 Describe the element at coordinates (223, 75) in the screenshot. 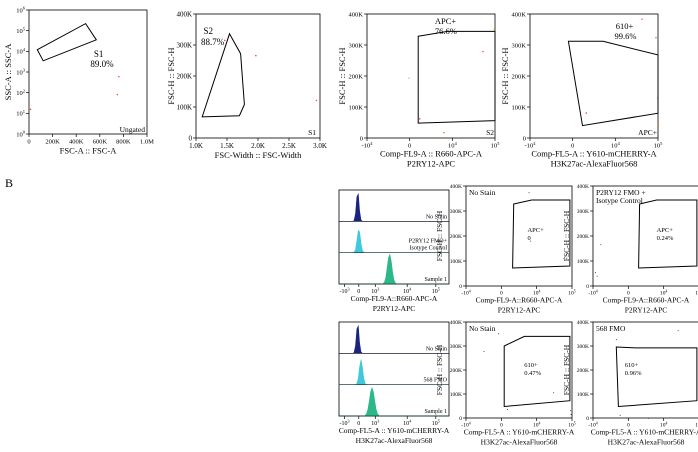

I see `gate-S2` at that location.